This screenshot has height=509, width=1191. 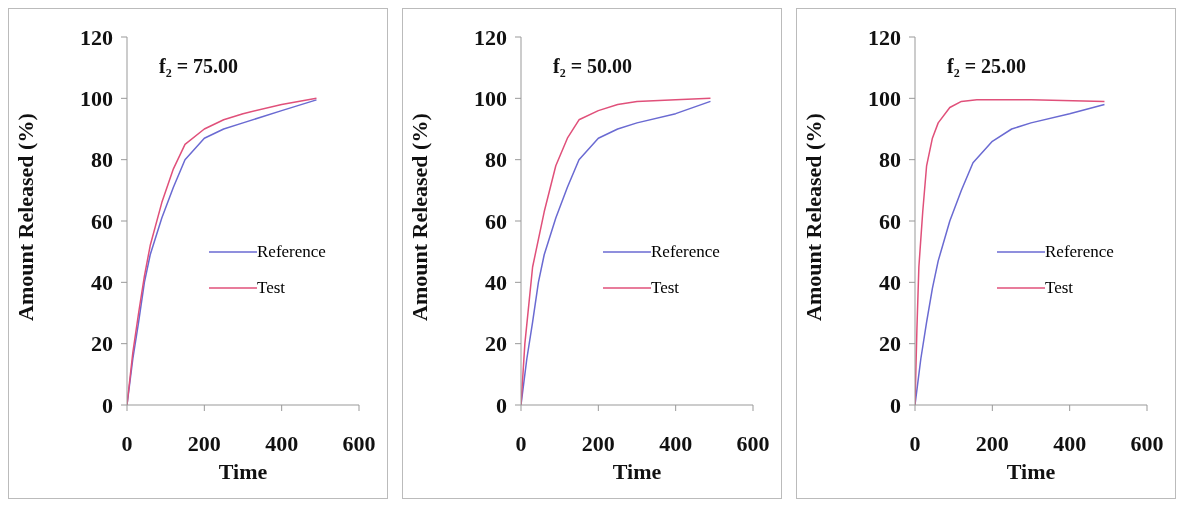 What do you see at coordinates (987, 66) in the screenshot?
I see `annotation: f₂ = 25.00` at bounding box center [987, 66].